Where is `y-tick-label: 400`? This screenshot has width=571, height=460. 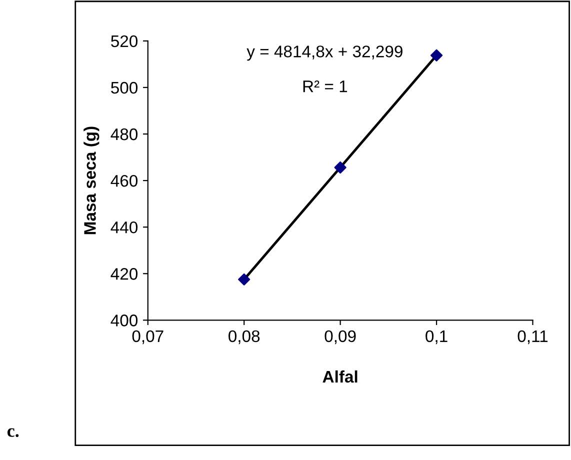 y-tick-label: 400 is located at coordinates (124, 320).